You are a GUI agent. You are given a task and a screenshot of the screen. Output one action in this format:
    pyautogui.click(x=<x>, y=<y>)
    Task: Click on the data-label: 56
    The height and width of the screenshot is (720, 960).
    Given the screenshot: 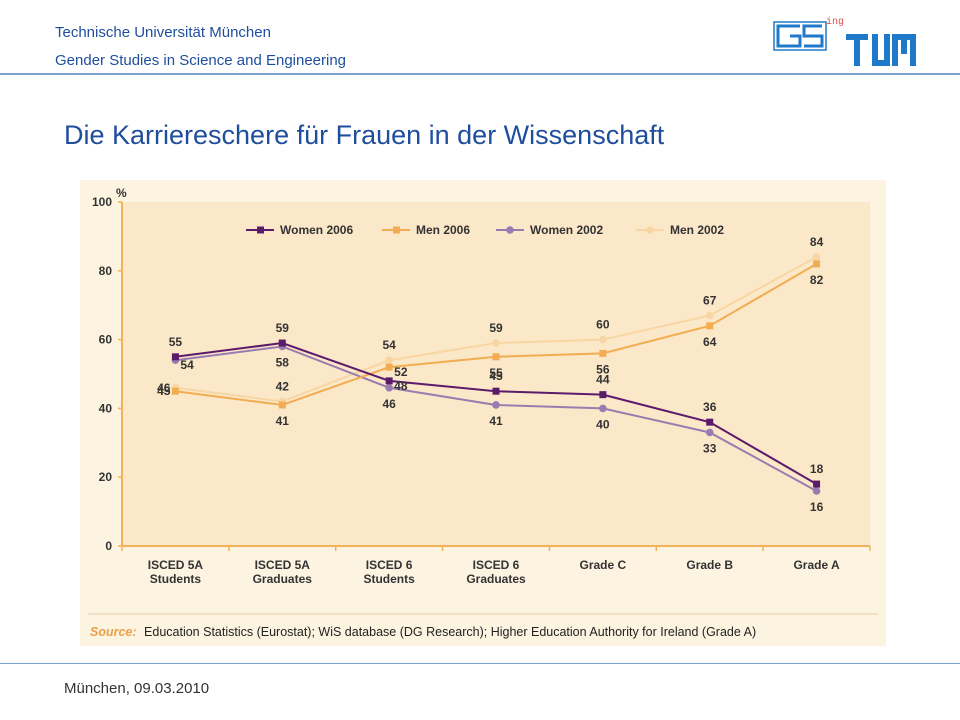 What is the action you would take?
    pyautogui.click(x=603, y=369)
    